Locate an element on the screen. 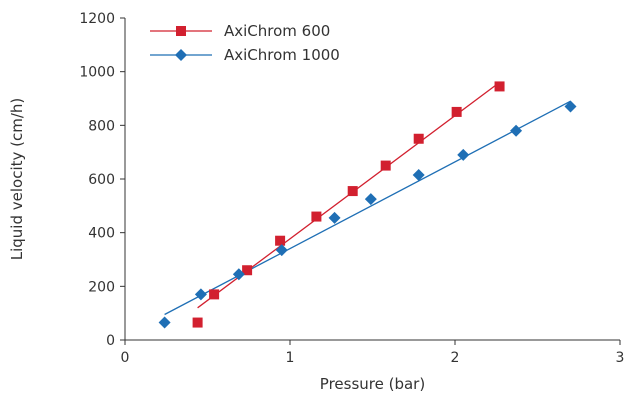 This screenshot has width=624, height=397. x-tick-label: 1 is located at coordinates (290, 358).